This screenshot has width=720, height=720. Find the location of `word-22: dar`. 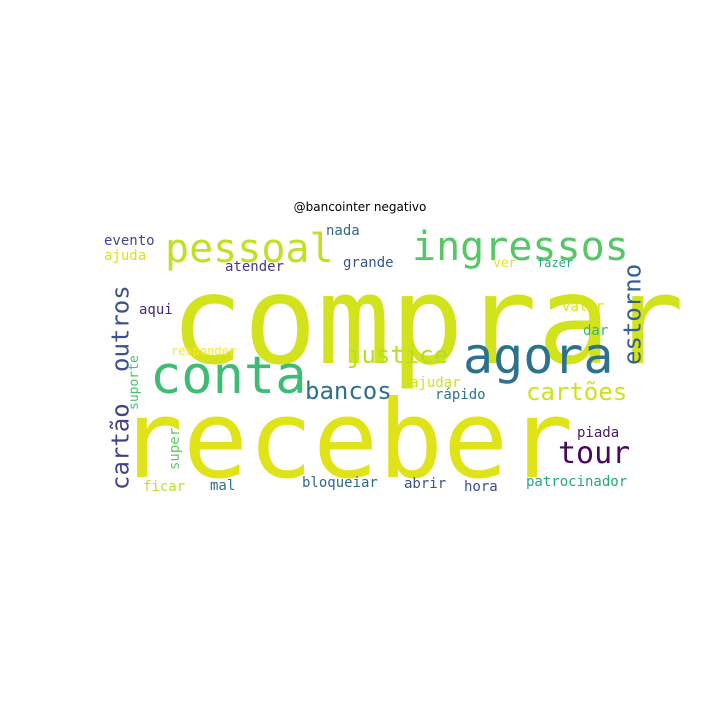

word-22: dar is located at coordinates (595, 331).